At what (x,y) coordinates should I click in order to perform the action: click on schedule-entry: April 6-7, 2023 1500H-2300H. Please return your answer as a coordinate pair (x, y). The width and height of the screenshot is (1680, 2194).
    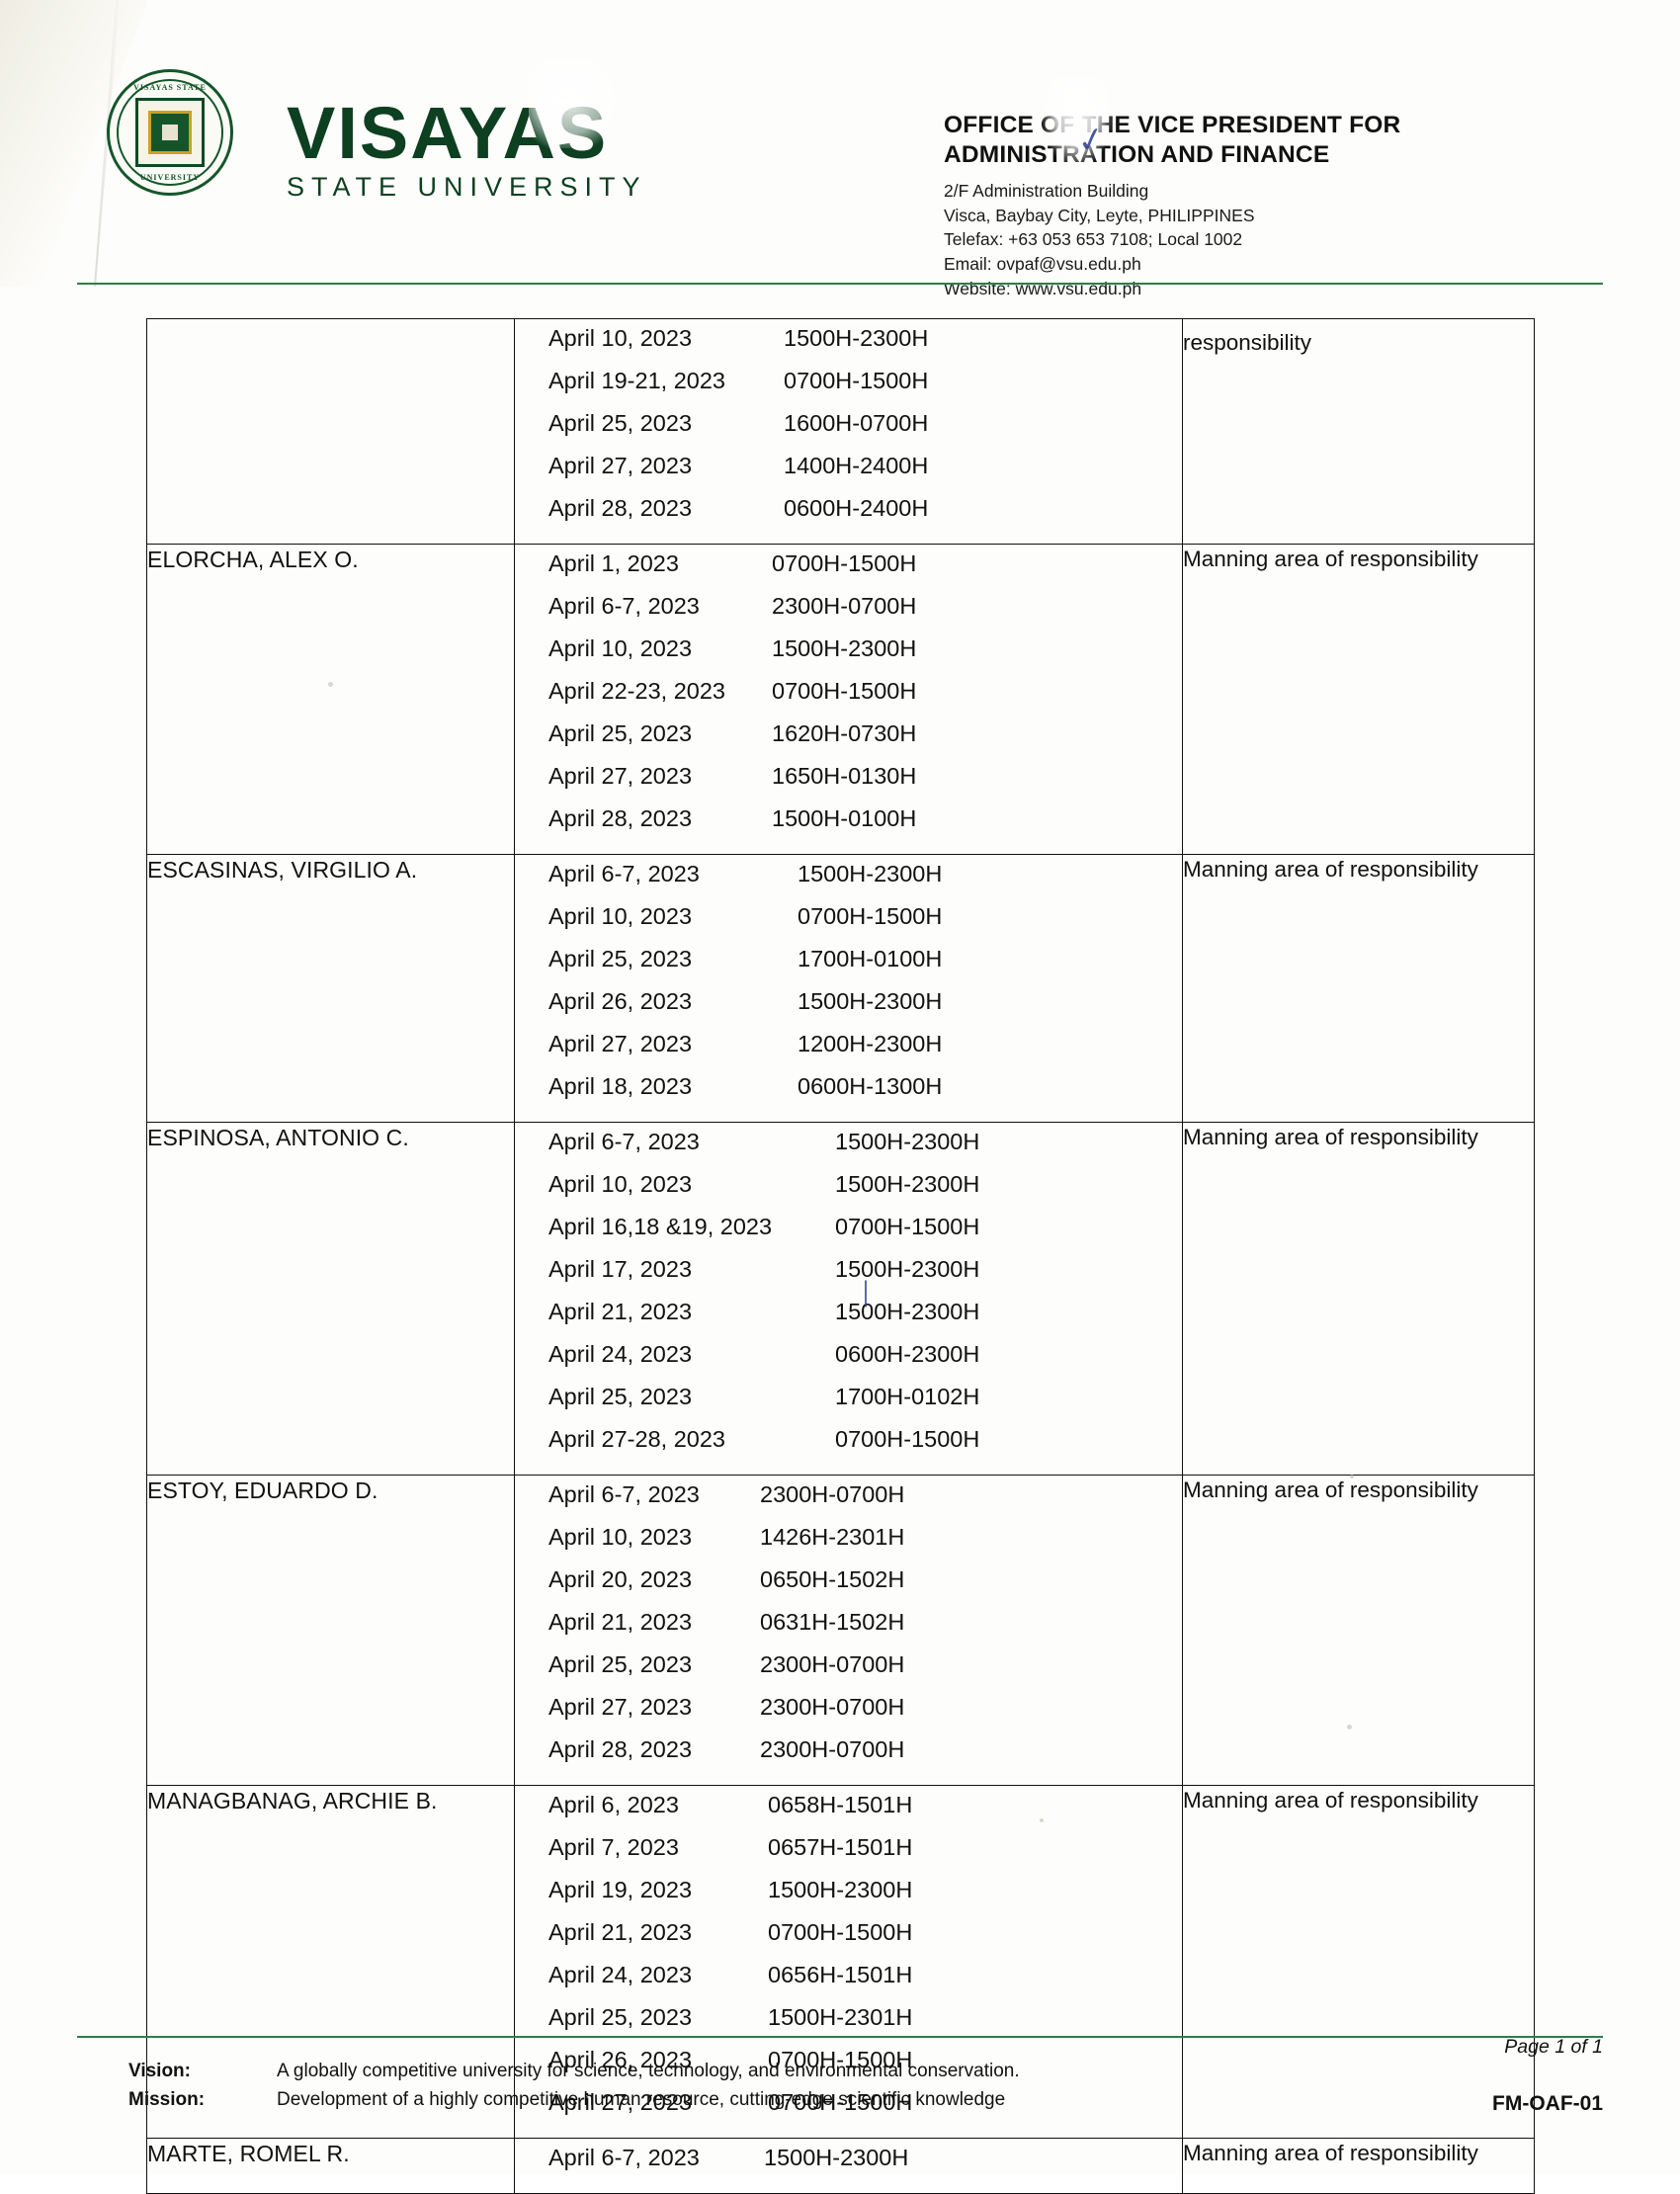
    Looking at the image, I should click on (848, 1150).